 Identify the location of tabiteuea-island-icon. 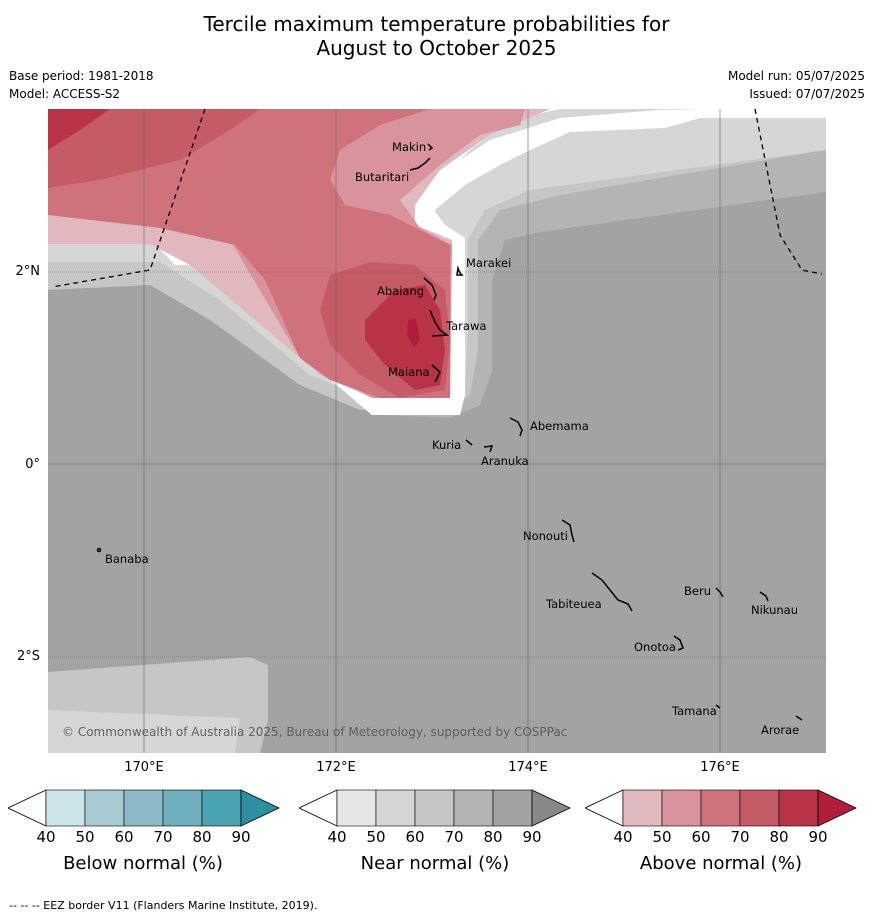
(612, 592).